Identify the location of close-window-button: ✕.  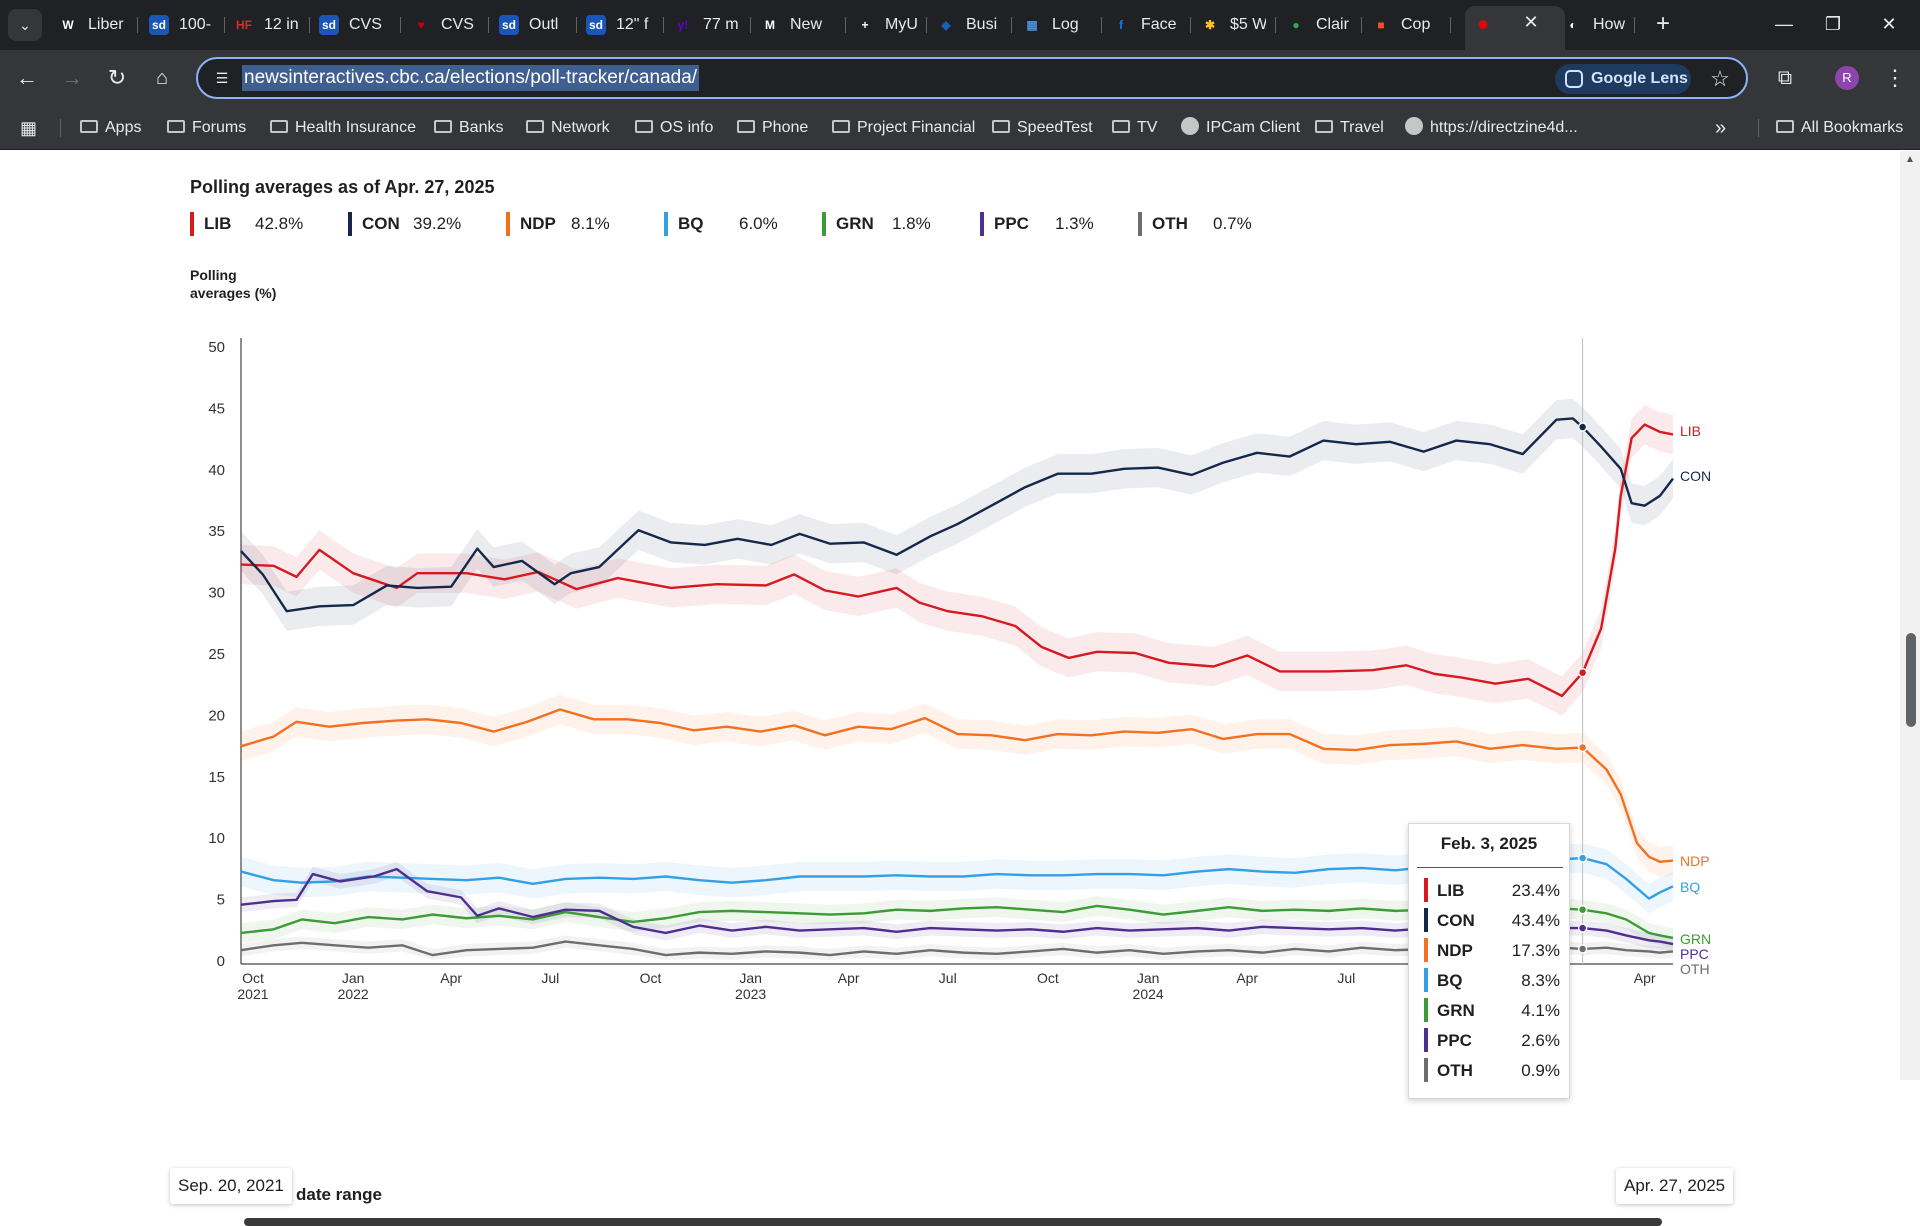
(1889, 24).